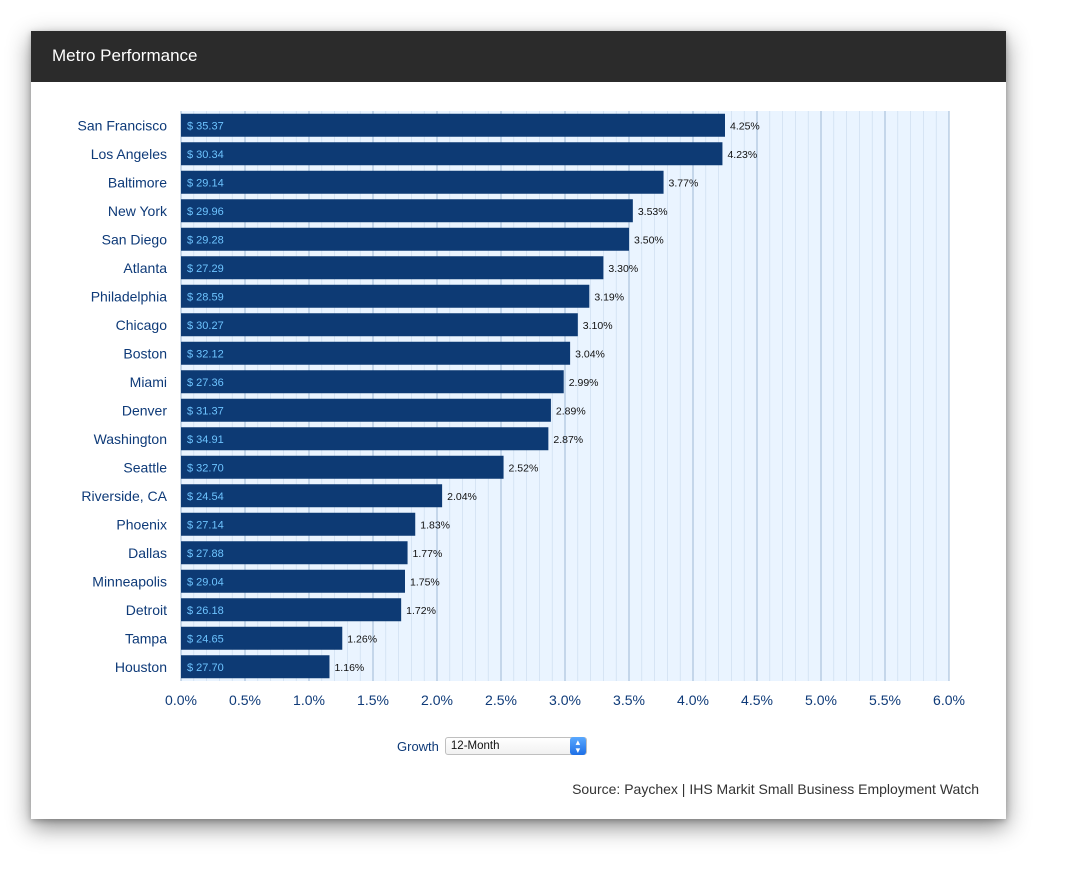 This screenshot has width=1070, height=881. What do you see at coordinates (144, 410) in the screenshot?
I see `category-label: Denver` at bounding box center [144, 410].